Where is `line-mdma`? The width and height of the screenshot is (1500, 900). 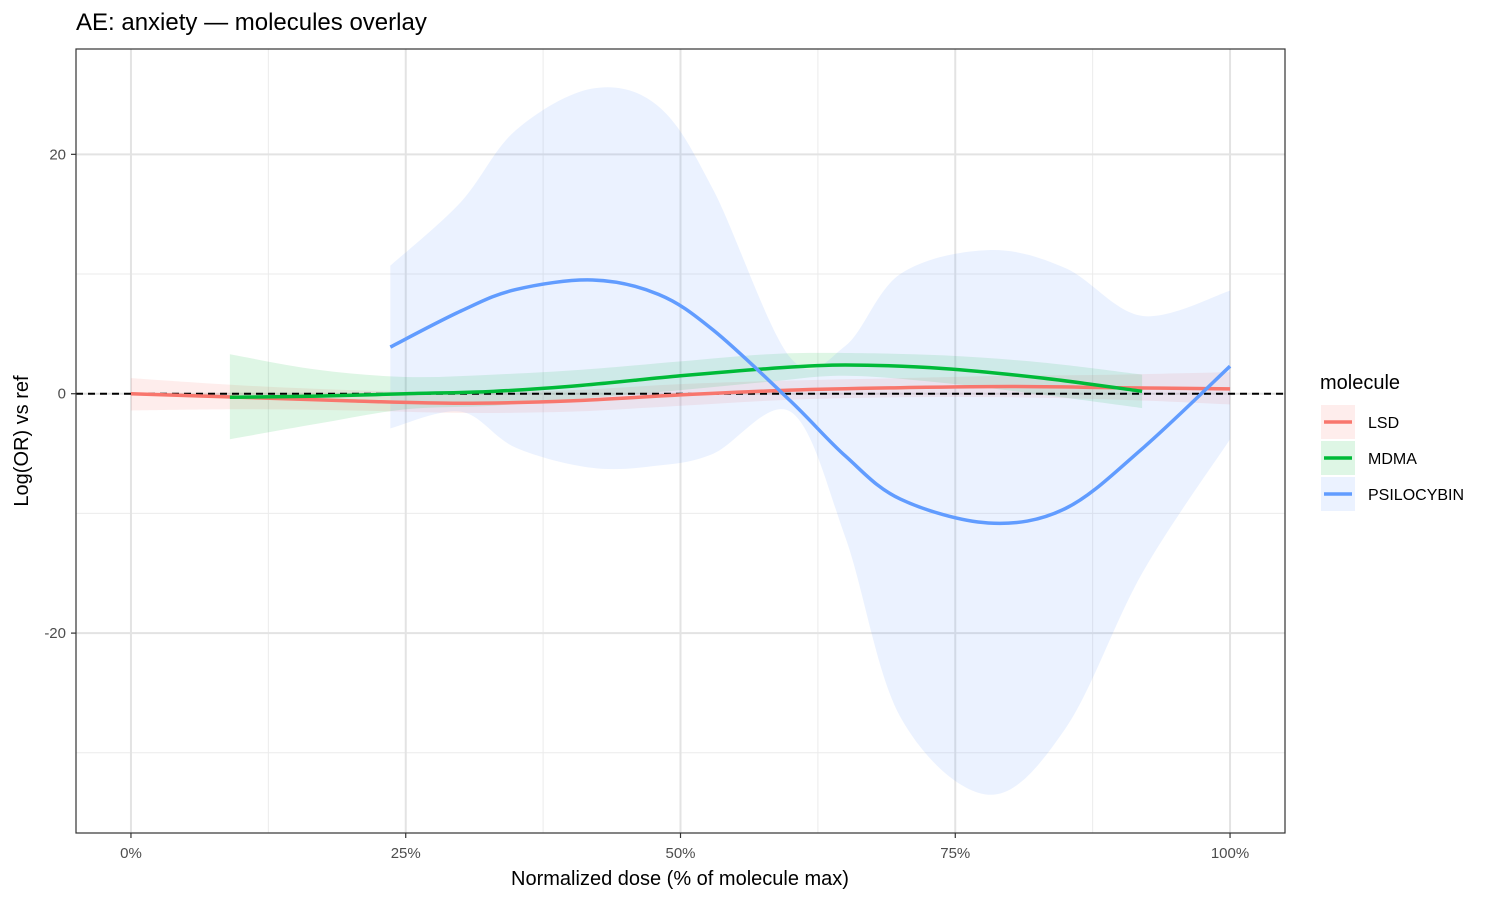
line-mdma is located at coordinates (686, 381).